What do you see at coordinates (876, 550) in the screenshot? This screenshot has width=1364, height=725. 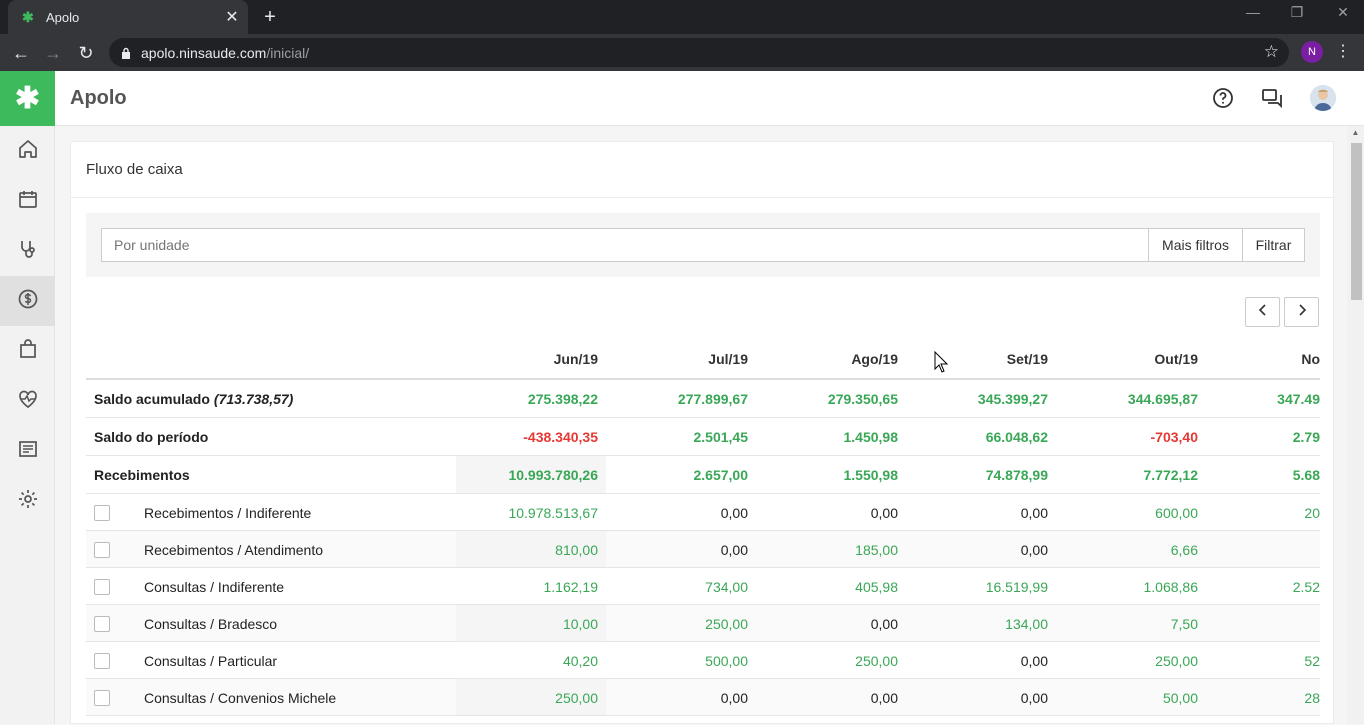 I see `table-cell: 185,00` at bounding box center [876, 550].